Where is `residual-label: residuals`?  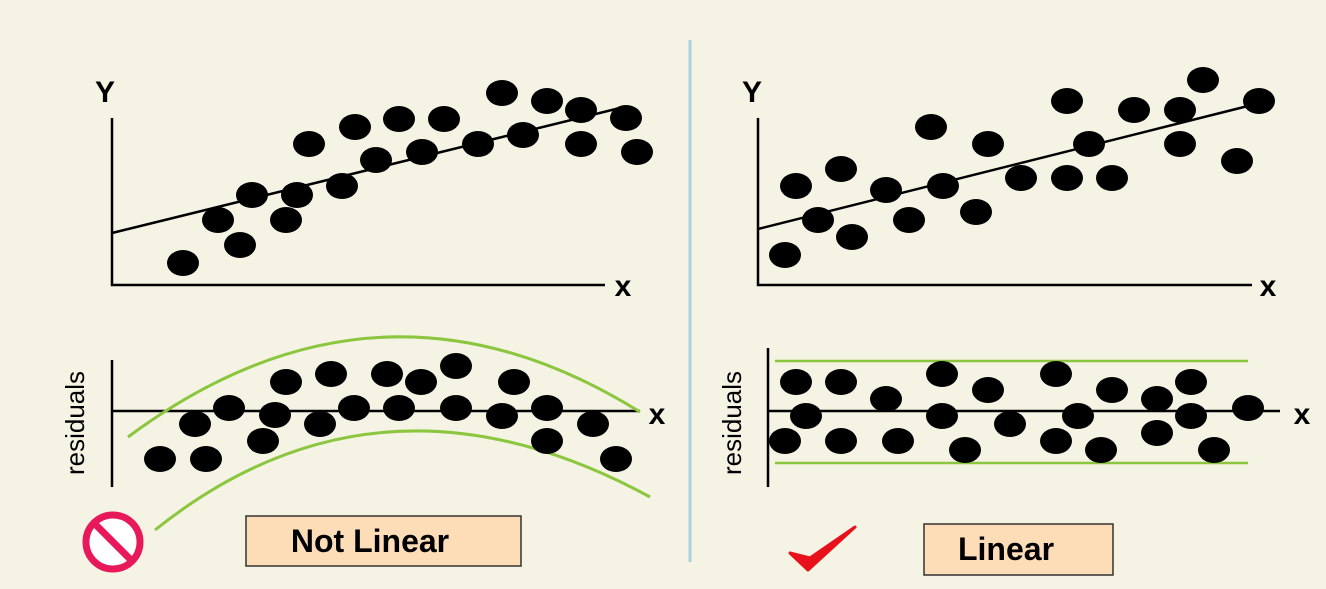 residual-label: residuals is located at coordinates (75, 423).